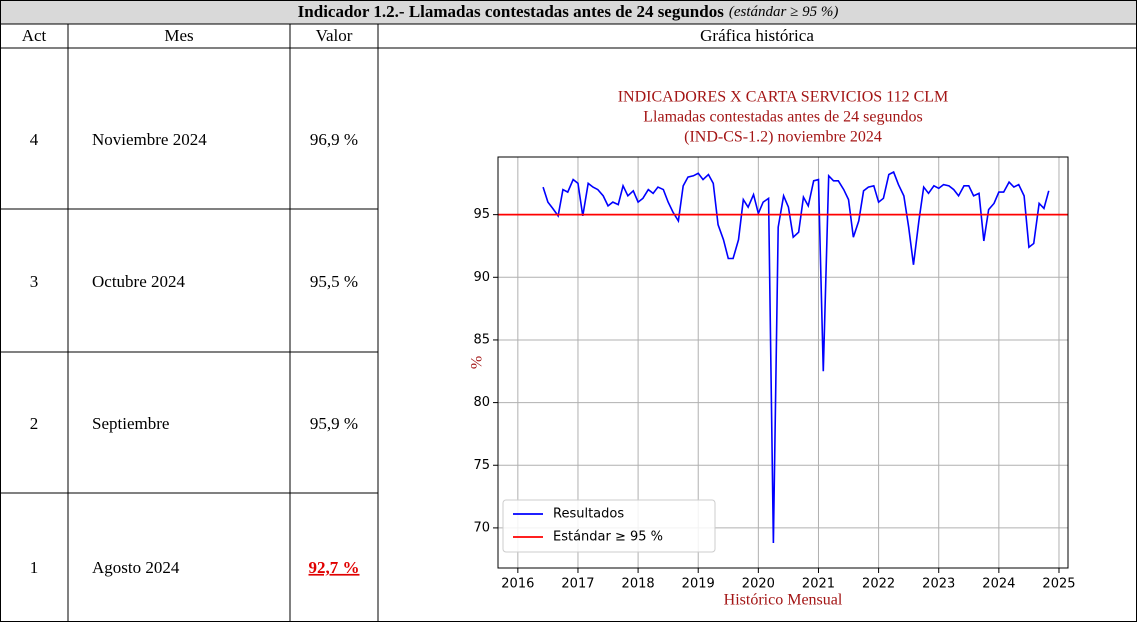  I want to click on chart-title: INDICADORES X CARTA SERVICIOS 112 CLM, so click(783, 97).